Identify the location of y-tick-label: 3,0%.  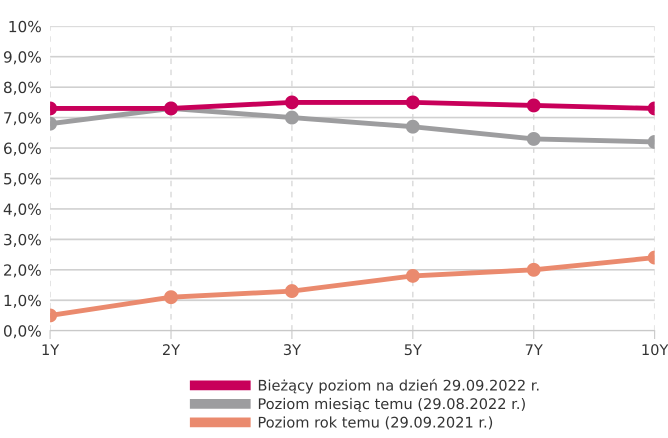
(22, 240).